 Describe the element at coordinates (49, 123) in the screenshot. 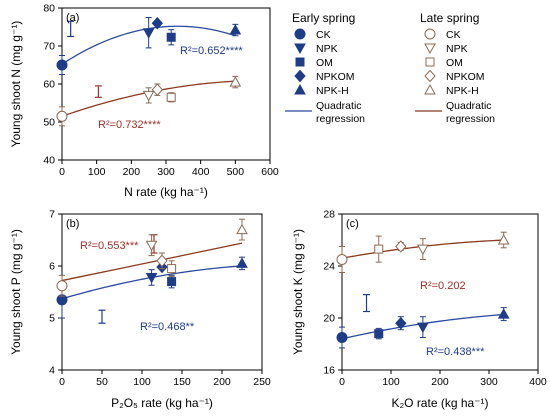

I see `y-tick-label: 50` at that location.